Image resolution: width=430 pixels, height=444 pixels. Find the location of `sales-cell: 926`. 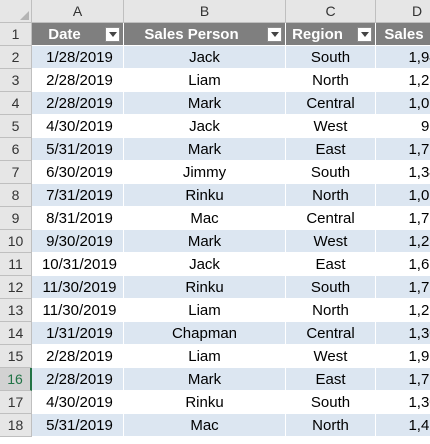

sales-cell: 926 is located at coordinates (403, 126).